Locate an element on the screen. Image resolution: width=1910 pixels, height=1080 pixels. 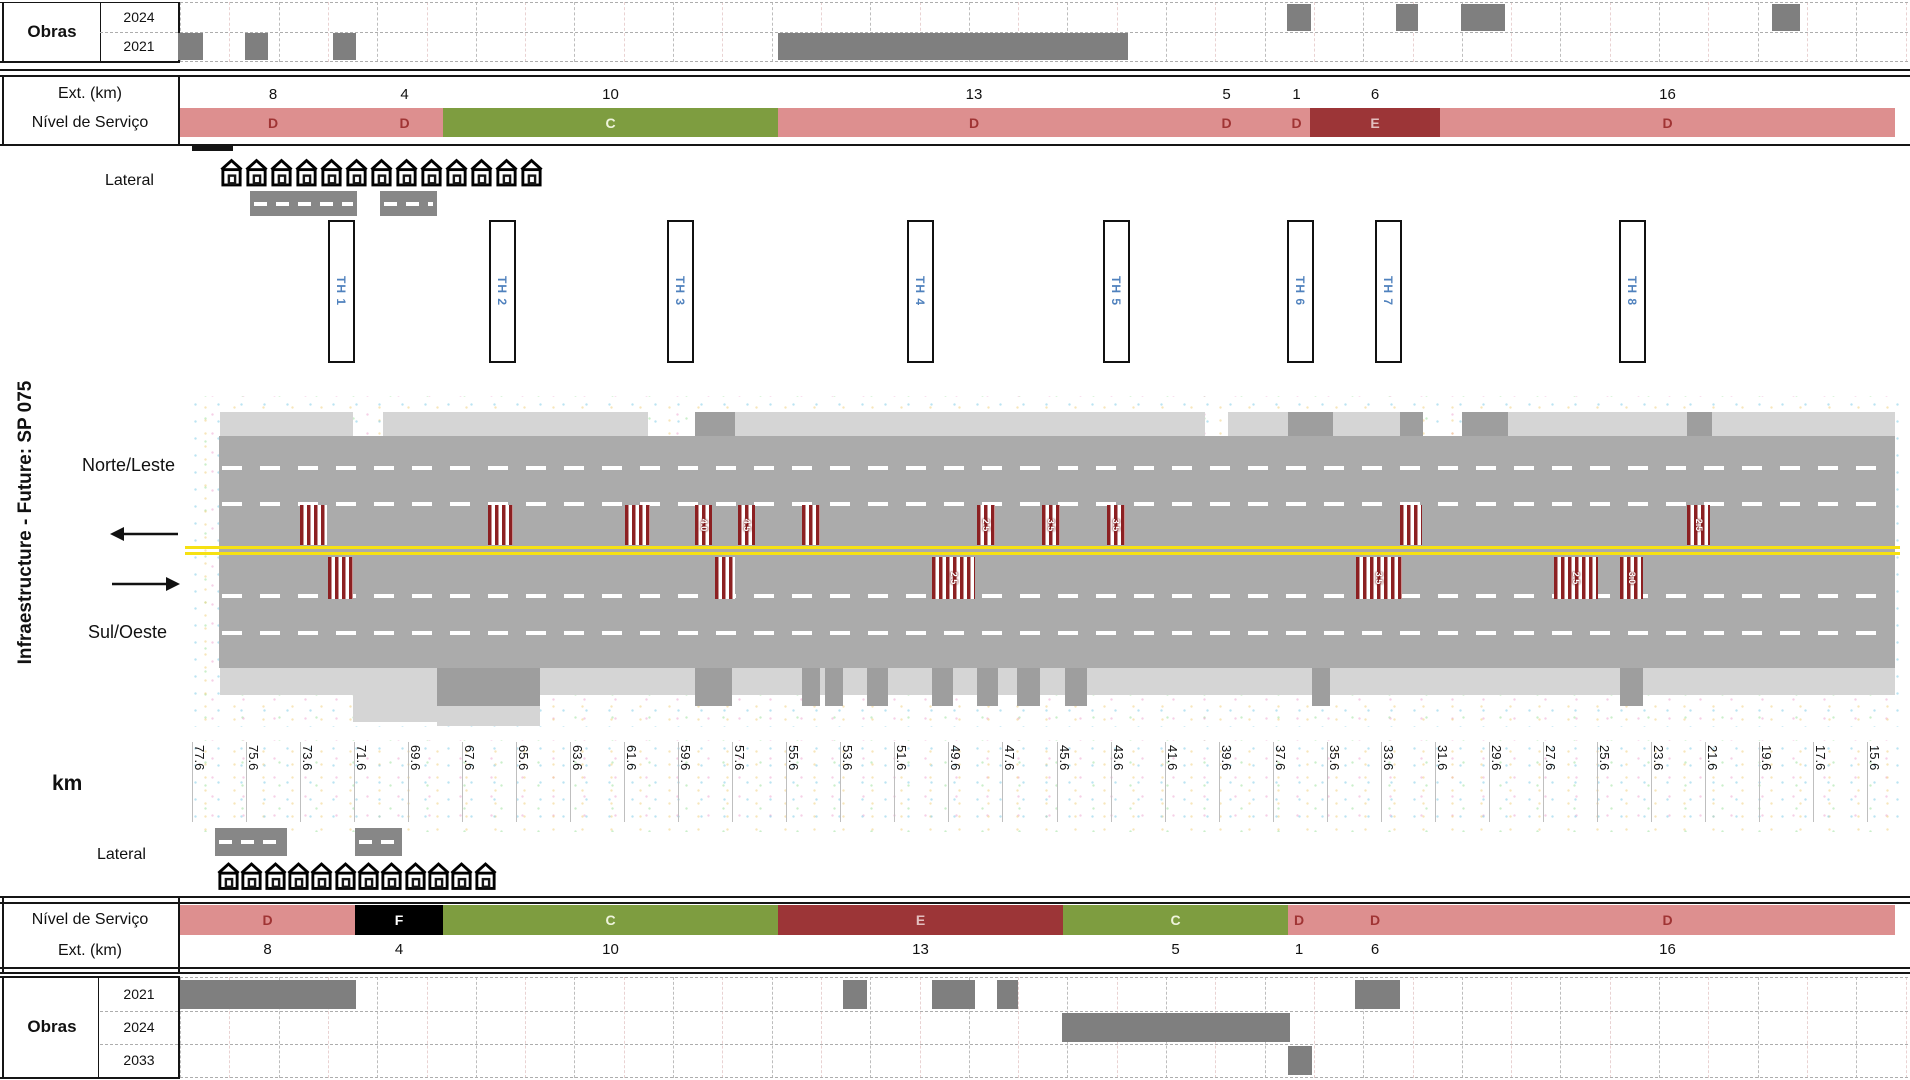
level-segment: D is located at coordinates (1375, 920).